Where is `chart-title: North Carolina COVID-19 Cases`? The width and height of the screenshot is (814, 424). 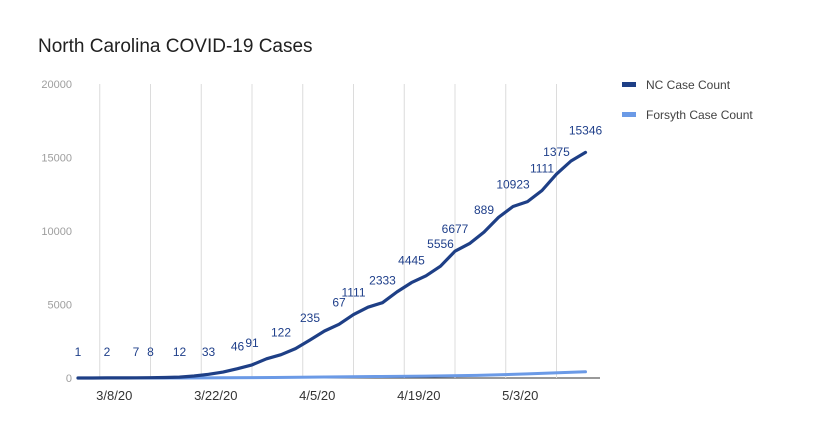 chart-title: North Carolina COVID-19 Cases is located at coordinates (175, 46).